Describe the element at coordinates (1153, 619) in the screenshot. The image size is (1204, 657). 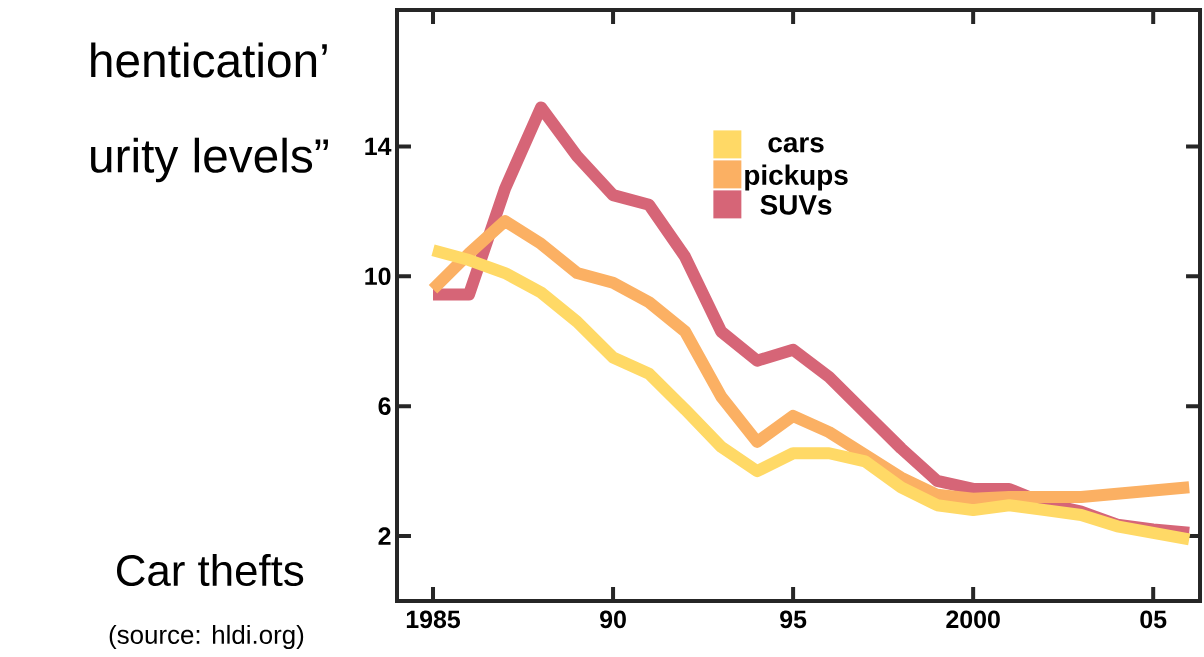
I see `x-tick-label: 05` at that location.